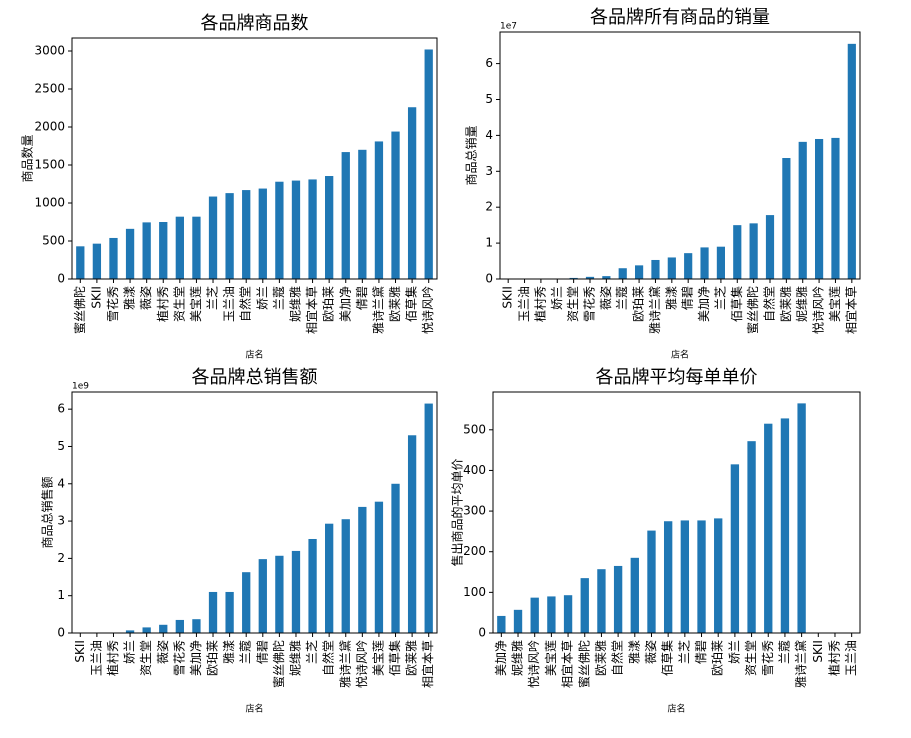 The height and width of the screenshot is (738, 911). Describe the element at coordinates (489, 99) in the screenshot. I see `y-tick-label: 5` at that location.